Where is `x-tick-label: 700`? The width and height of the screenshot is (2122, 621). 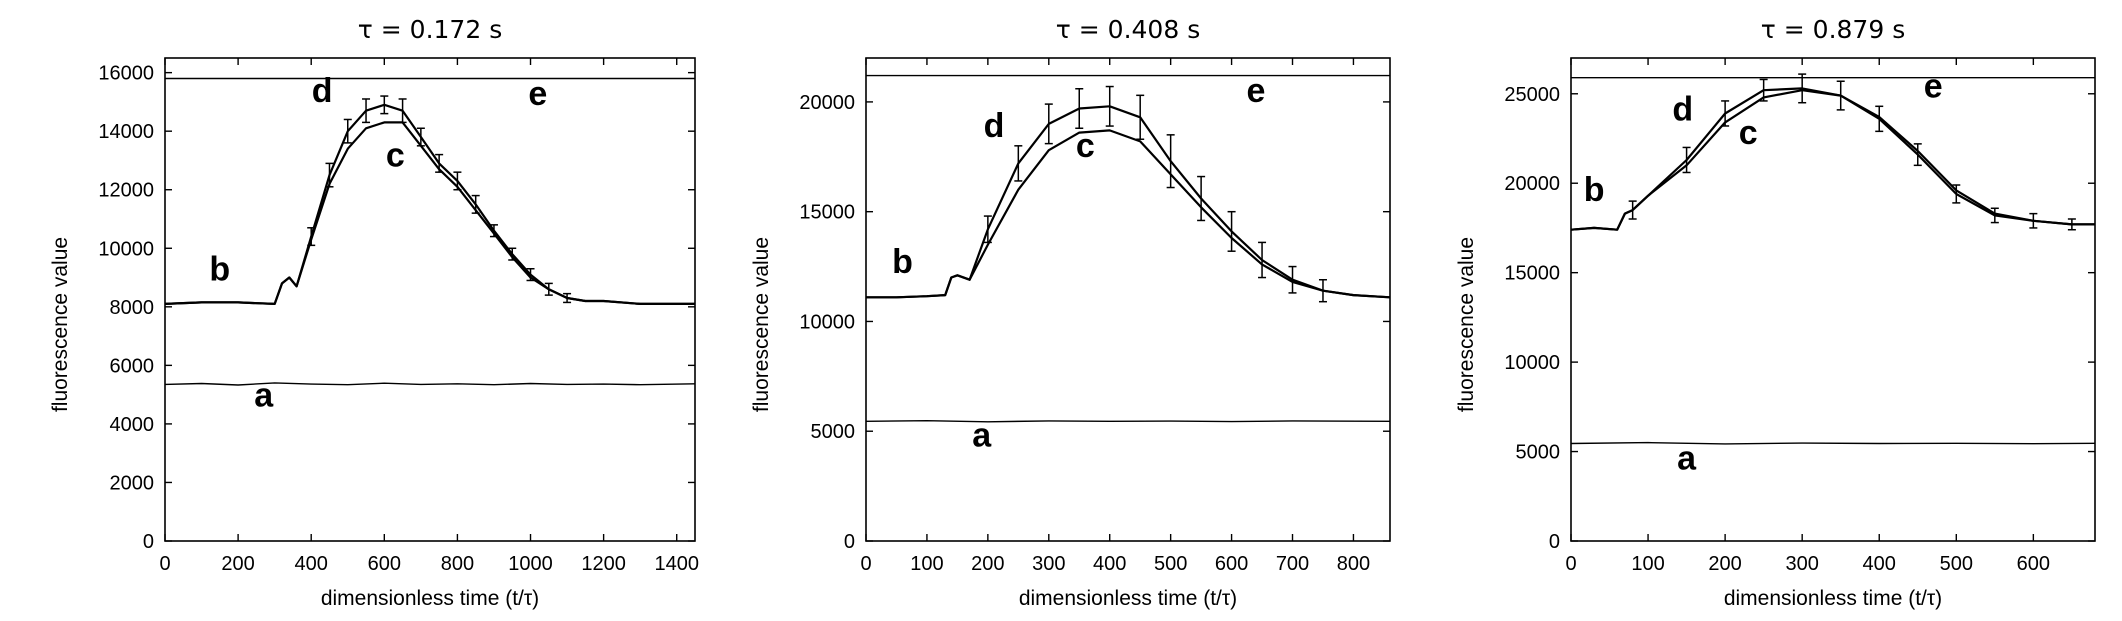
x-tick-label: 700 is located at coordinates (1292, 564).